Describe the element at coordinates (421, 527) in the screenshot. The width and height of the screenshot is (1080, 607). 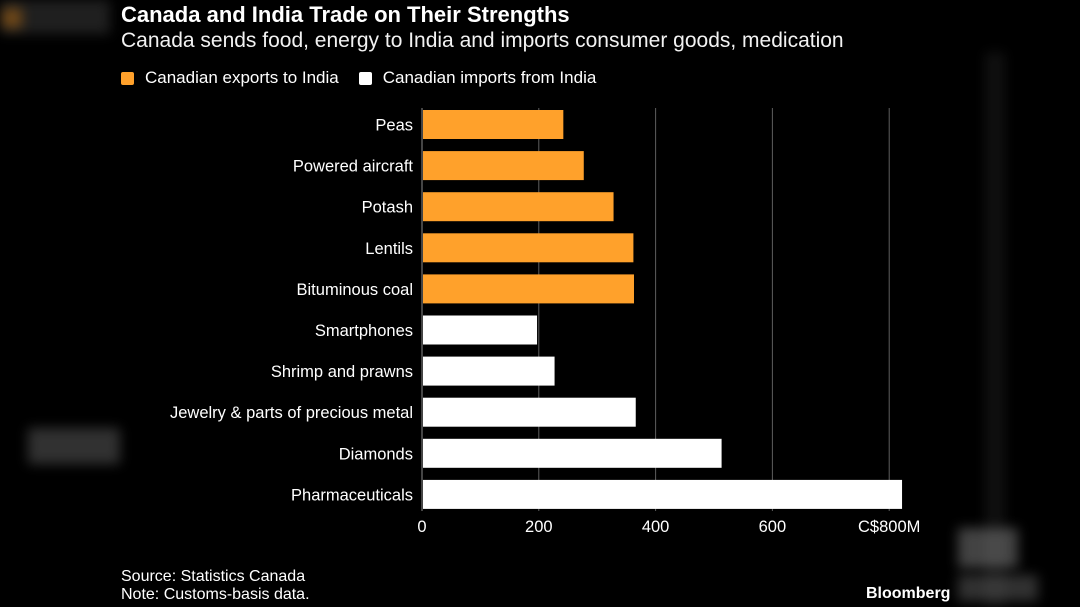
I see `x-tick-label: 0` at that location.